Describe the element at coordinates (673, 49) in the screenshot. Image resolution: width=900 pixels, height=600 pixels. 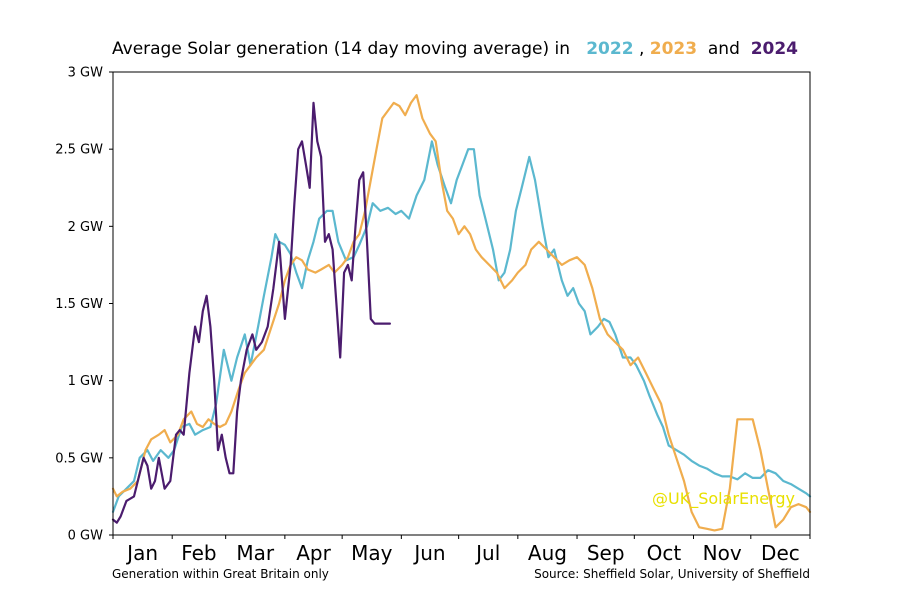
I see `title-year-2023: 2023` at that location.